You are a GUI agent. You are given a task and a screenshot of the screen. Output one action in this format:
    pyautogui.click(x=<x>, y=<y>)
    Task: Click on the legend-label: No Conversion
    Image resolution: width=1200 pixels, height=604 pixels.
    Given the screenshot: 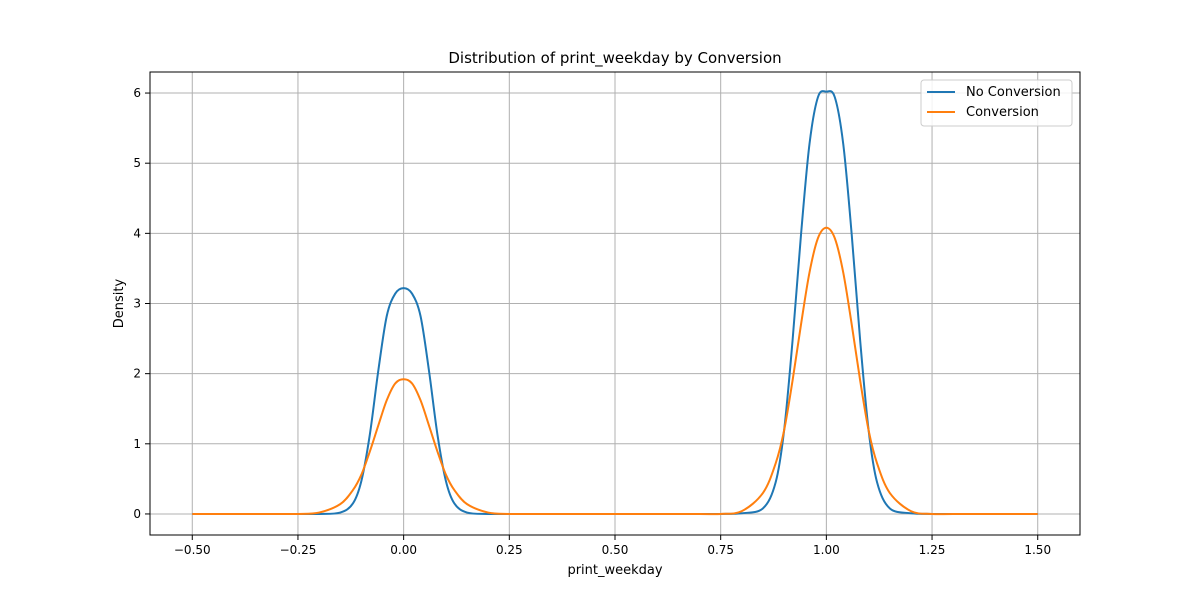 What is the action you would take?
    pyautogui.click(x=1013, y=92)
    